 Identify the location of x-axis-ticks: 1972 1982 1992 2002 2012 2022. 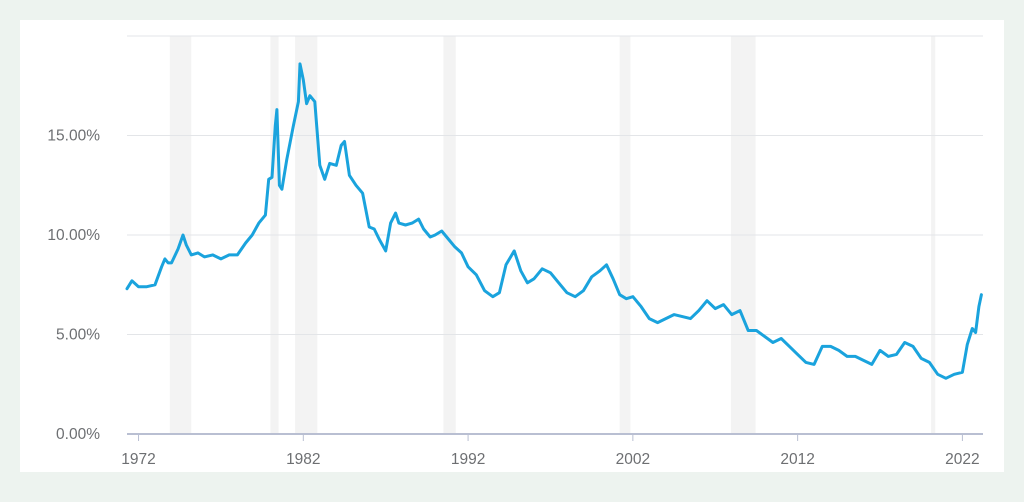
(550, 451).